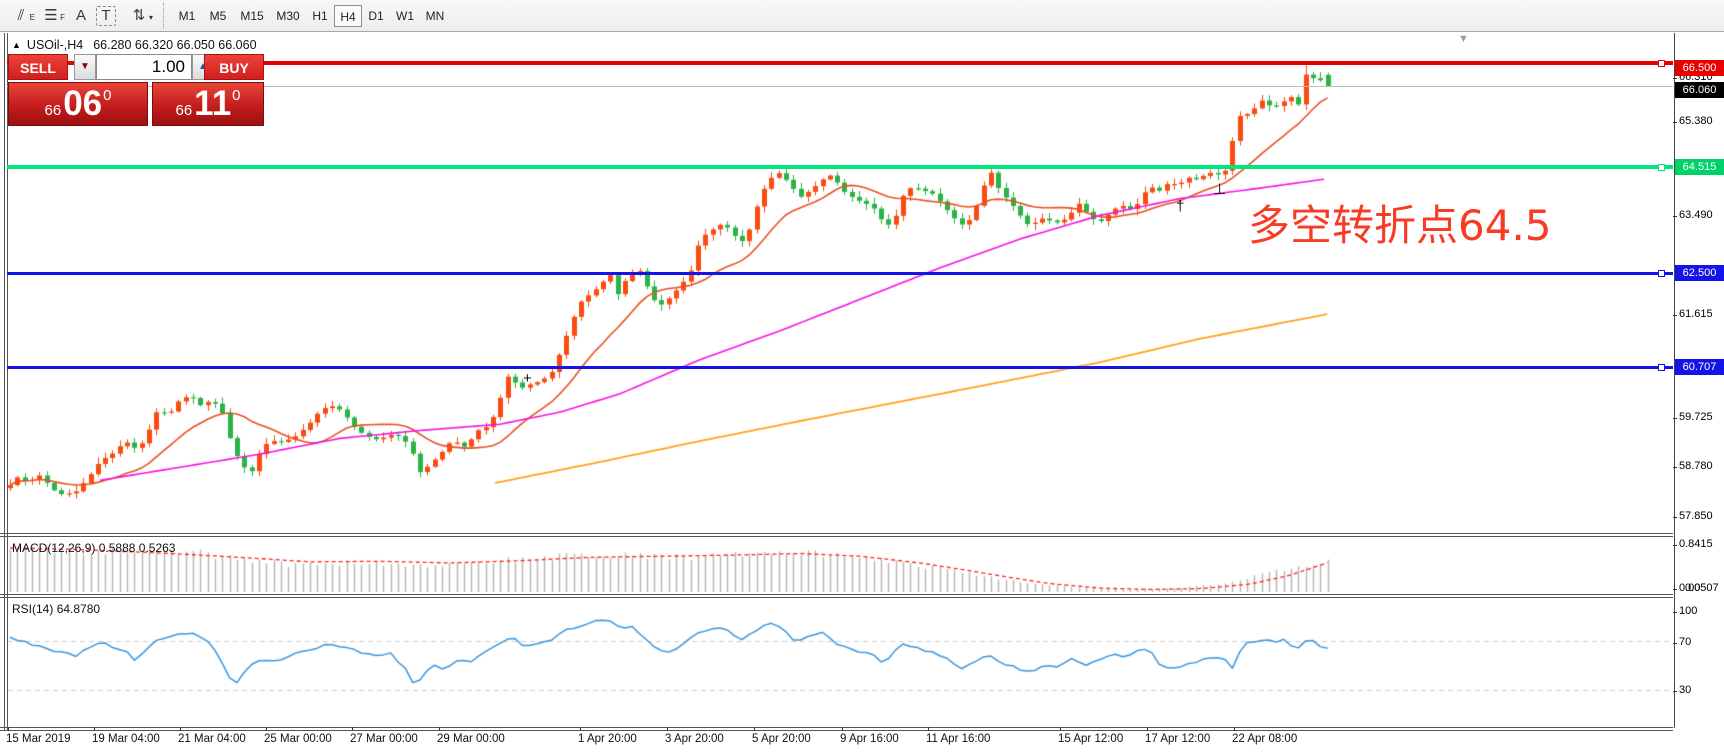  What do you see at coordinates (1178, 739) in the screenshot?
I see `date-tick-label: 17 Apr 12:00` at bounding box center [1178, 739].